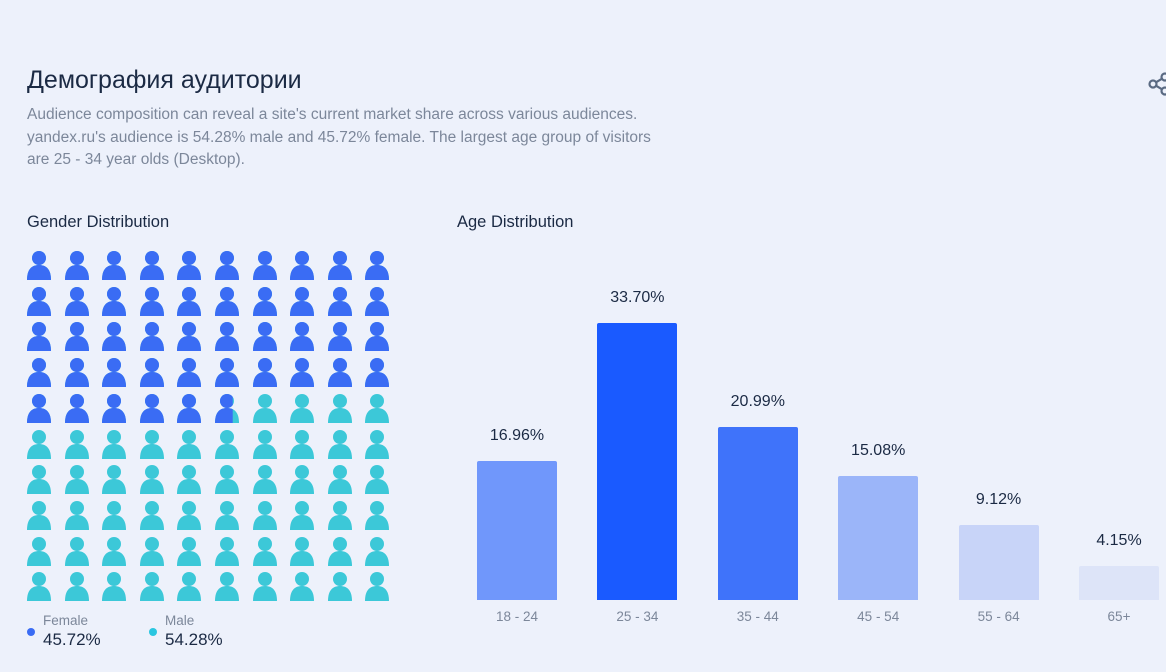 This screenshot has width=1166, height=672. What do you see at coordinates (1157, 84) in the screenshot?
I see `share-icon` at bounding box center [1157, 84].